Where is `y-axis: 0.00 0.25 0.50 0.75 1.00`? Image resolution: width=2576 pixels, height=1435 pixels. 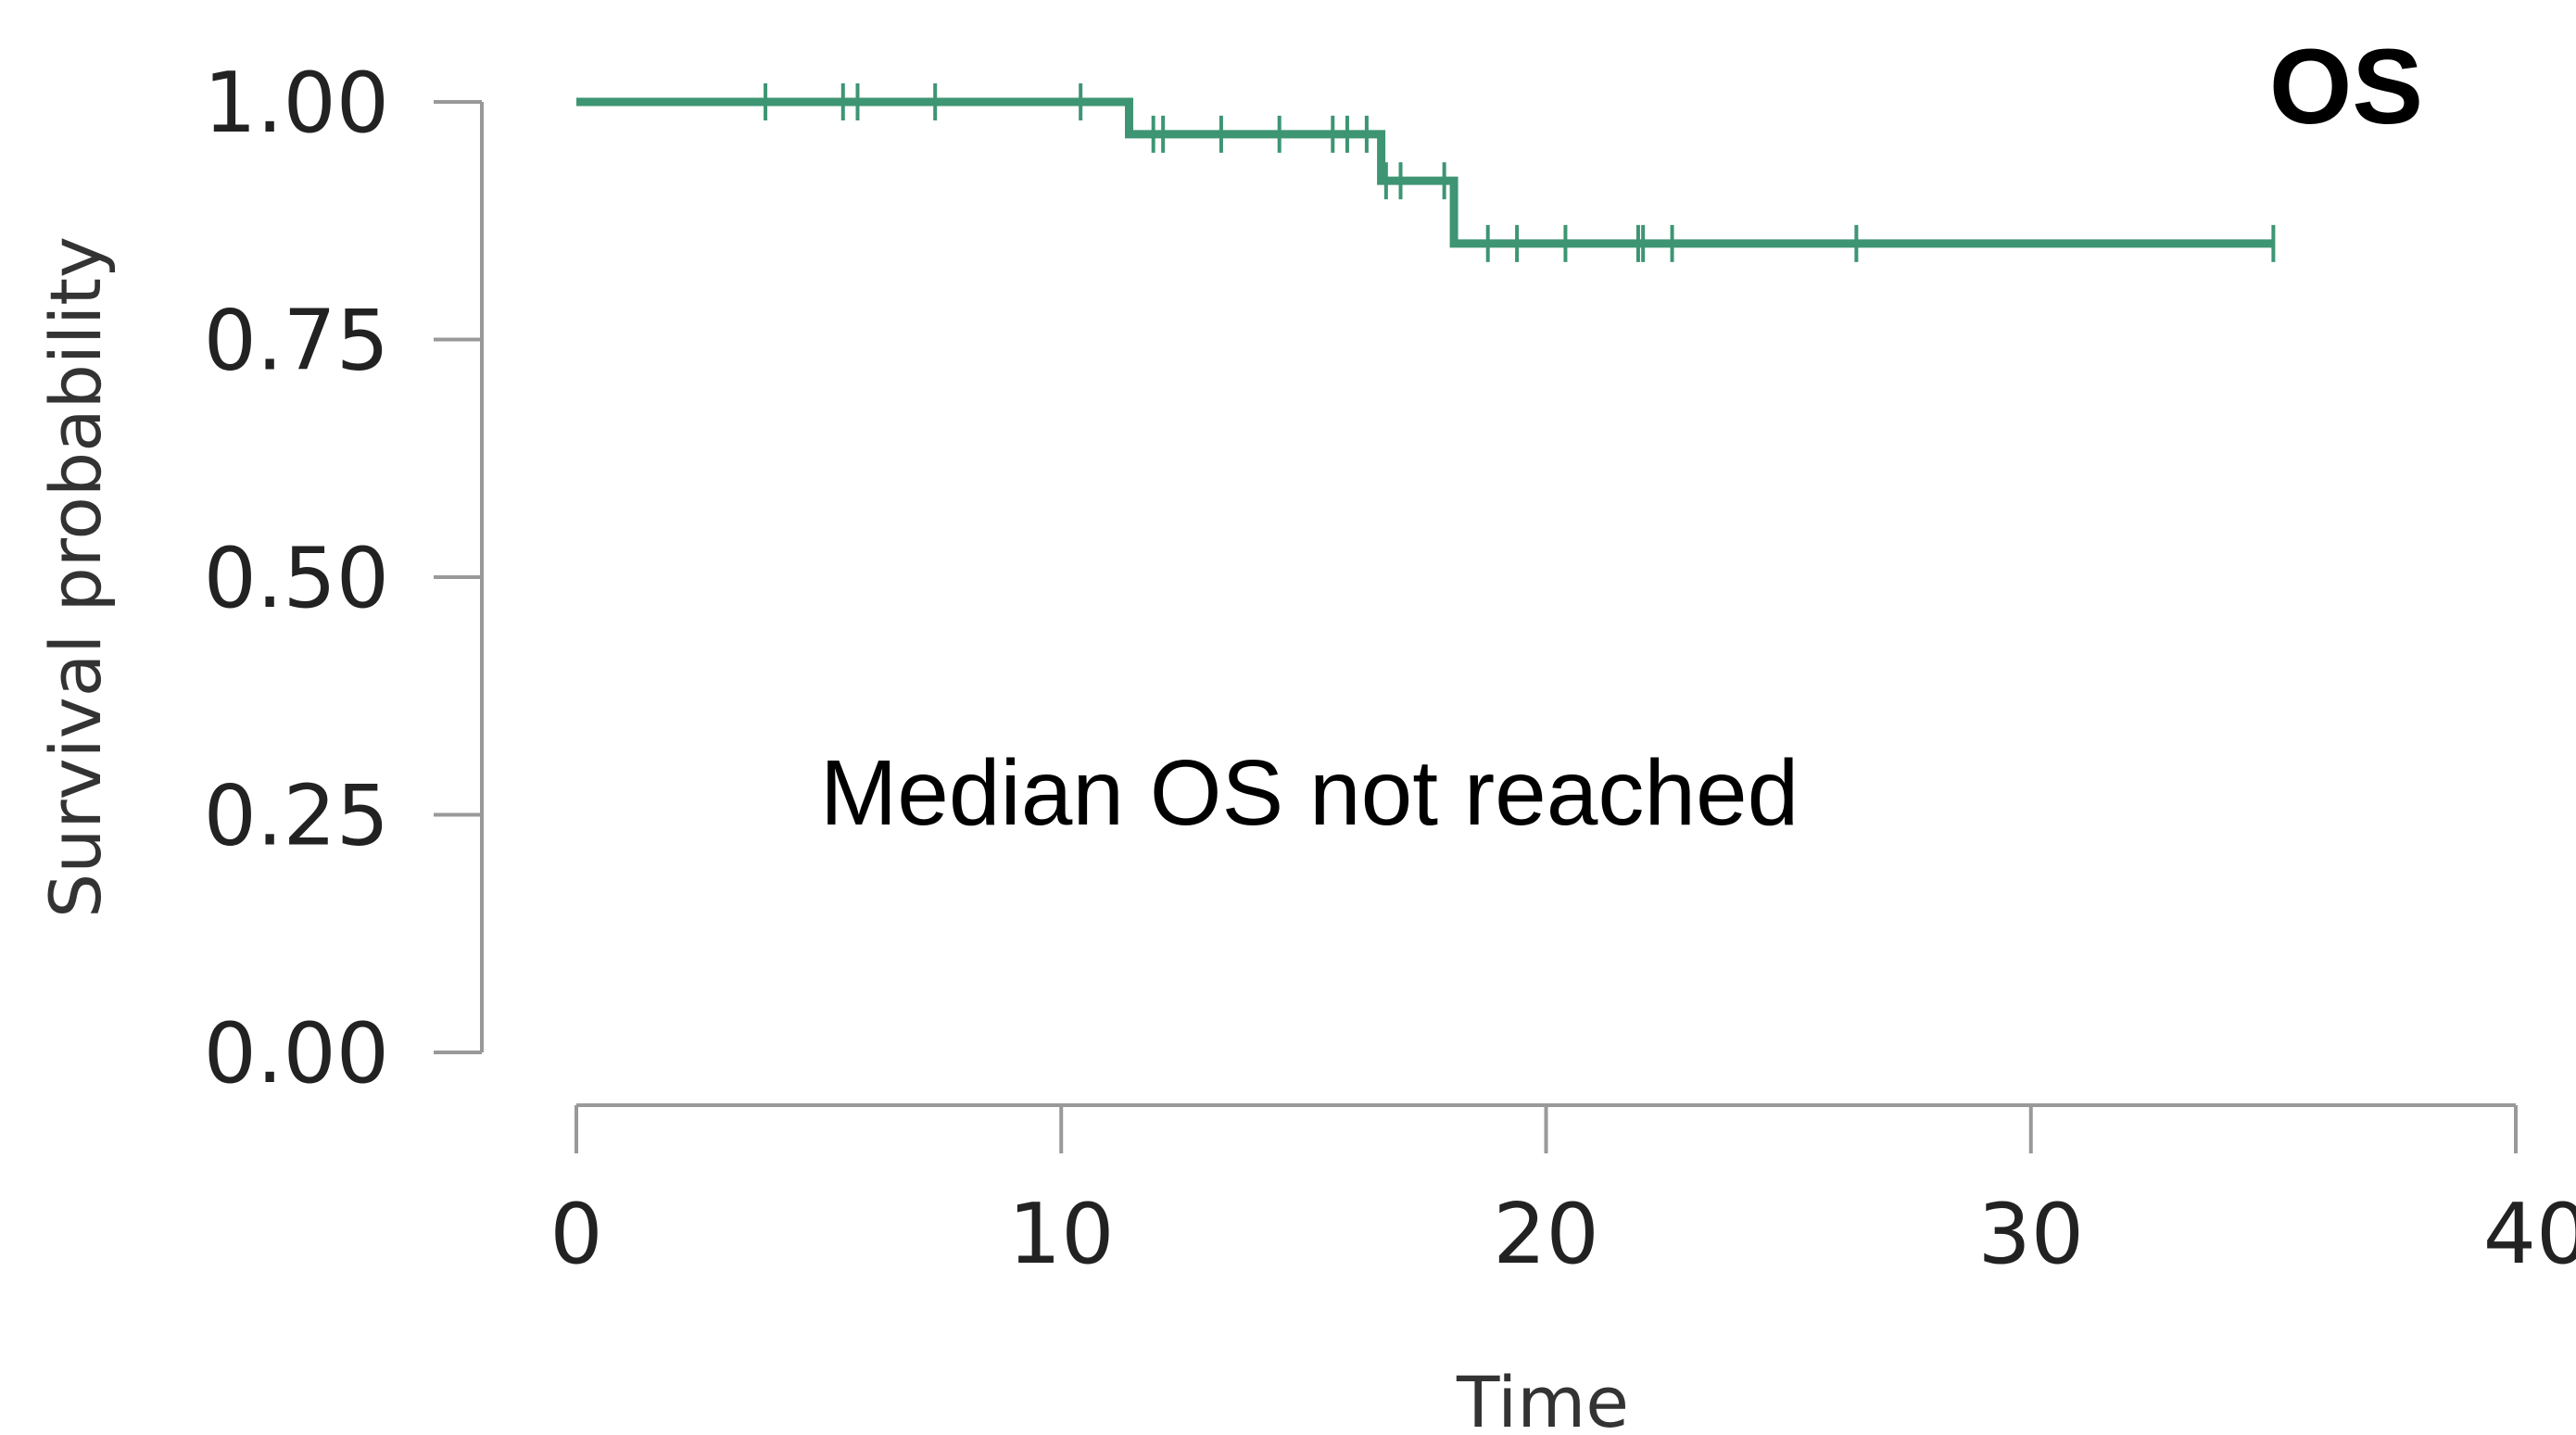
y-axis: 0.00 0.25 0.50 0.75 1.00 is located at coordinates (344, 578).